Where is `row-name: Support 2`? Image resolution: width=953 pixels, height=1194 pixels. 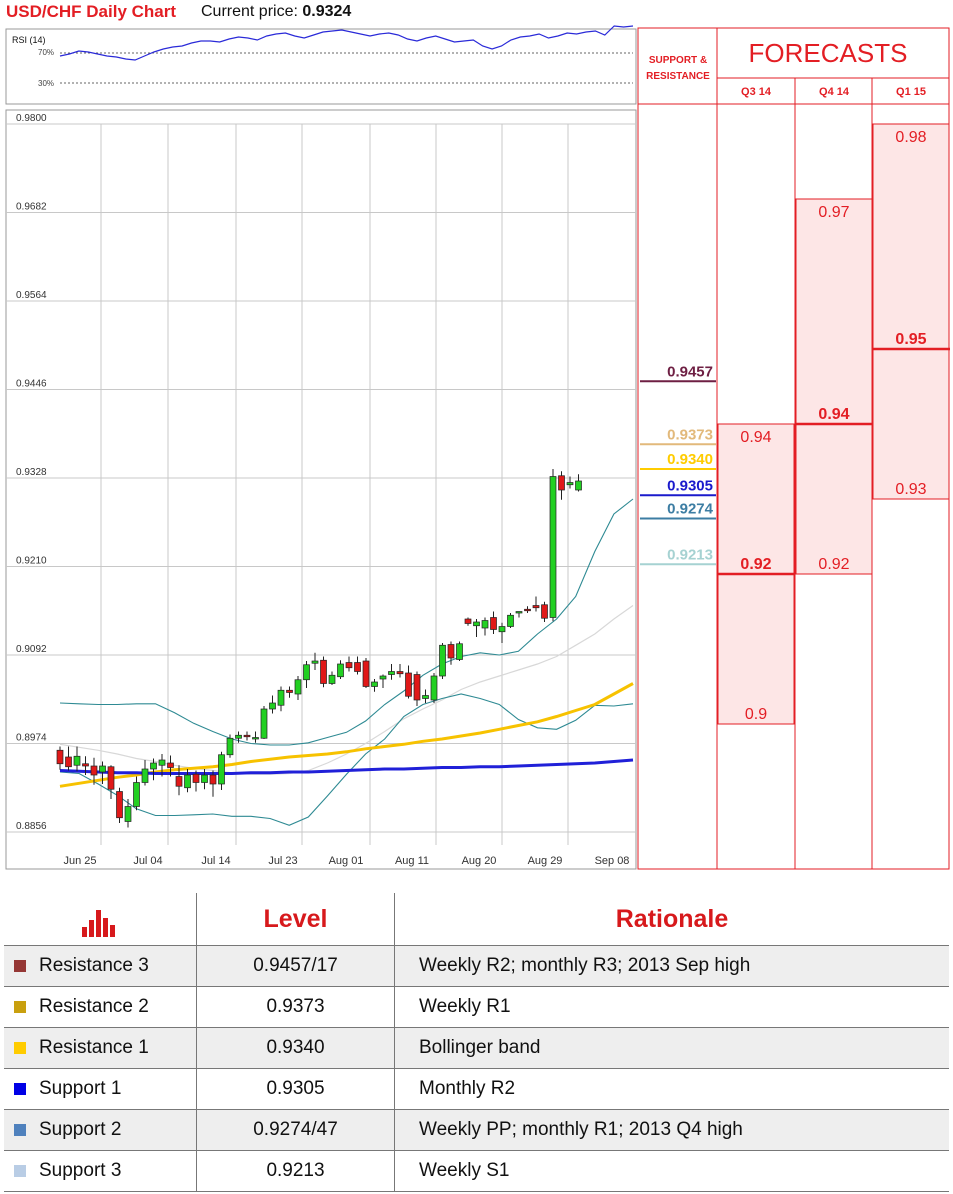
row-name: Support 2 is located at coordinates (80, 1129).